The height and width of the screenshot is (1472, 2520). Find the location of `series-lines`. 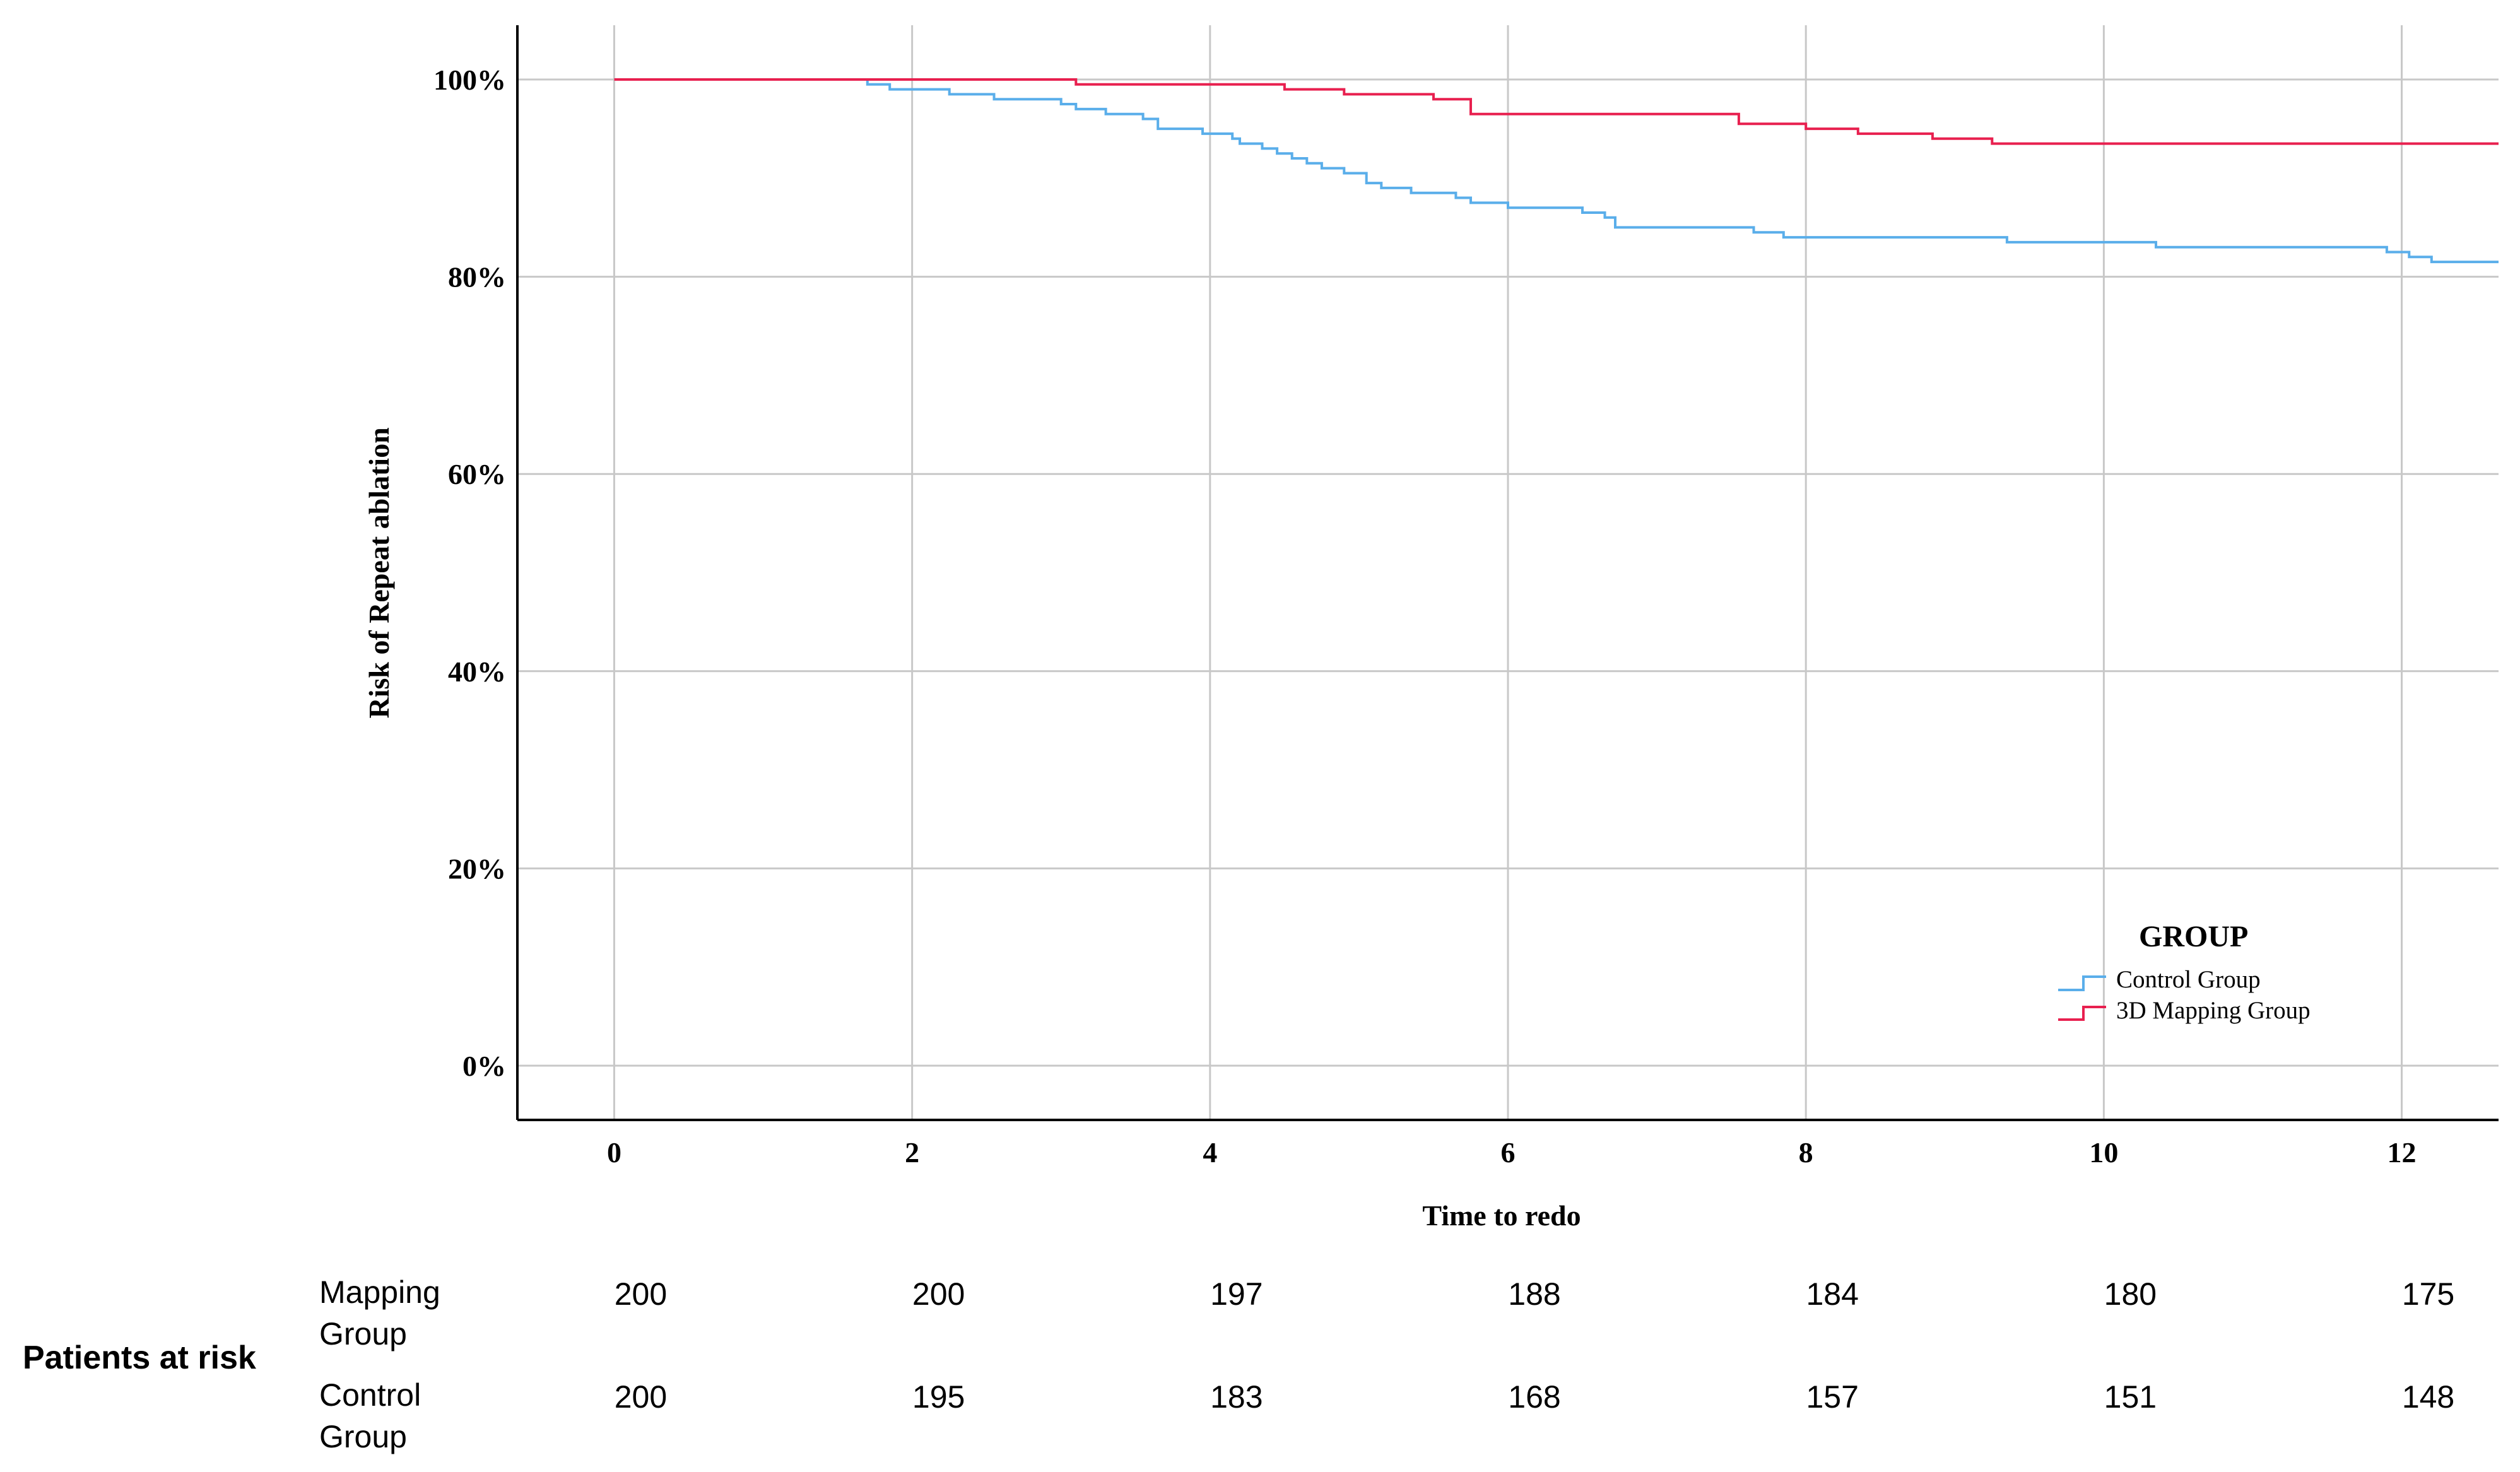

series-lines is located at coordinates (1556, 171).